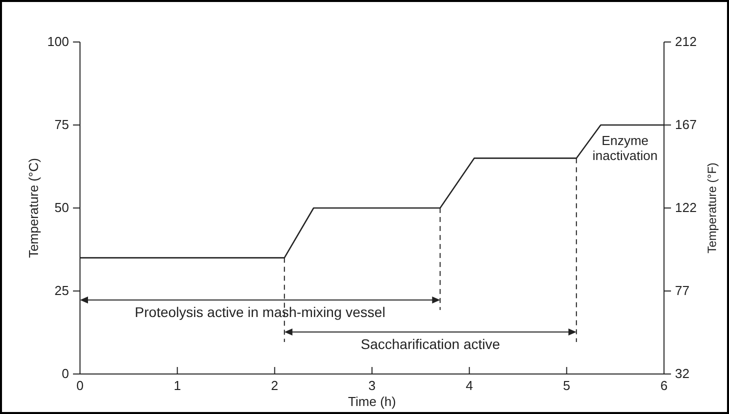 The height and width of the screenshot is (414, 729). Describe the element at coordinates (61, 207) in the screenshot. I see `y-tick-label: 50` at that location.